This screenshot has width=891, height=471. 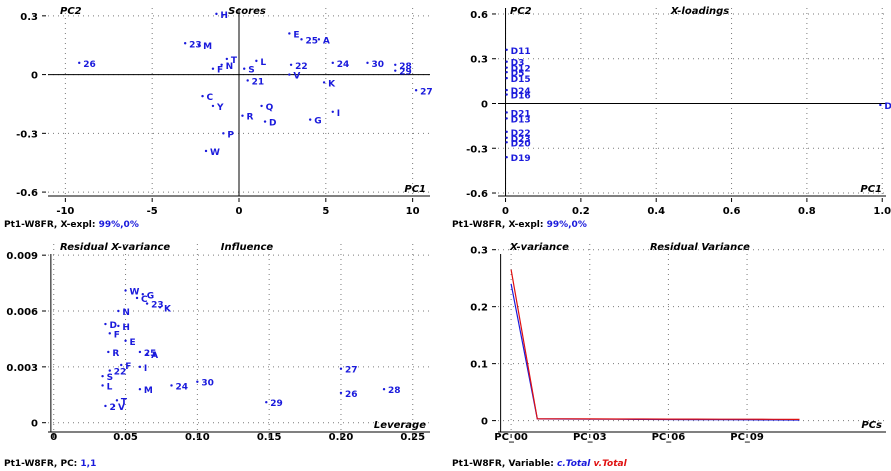 What do you see at coordinates (247, 11) in the screenshot?
I see `chart-title: Scores` at bounding box center [247, 11].